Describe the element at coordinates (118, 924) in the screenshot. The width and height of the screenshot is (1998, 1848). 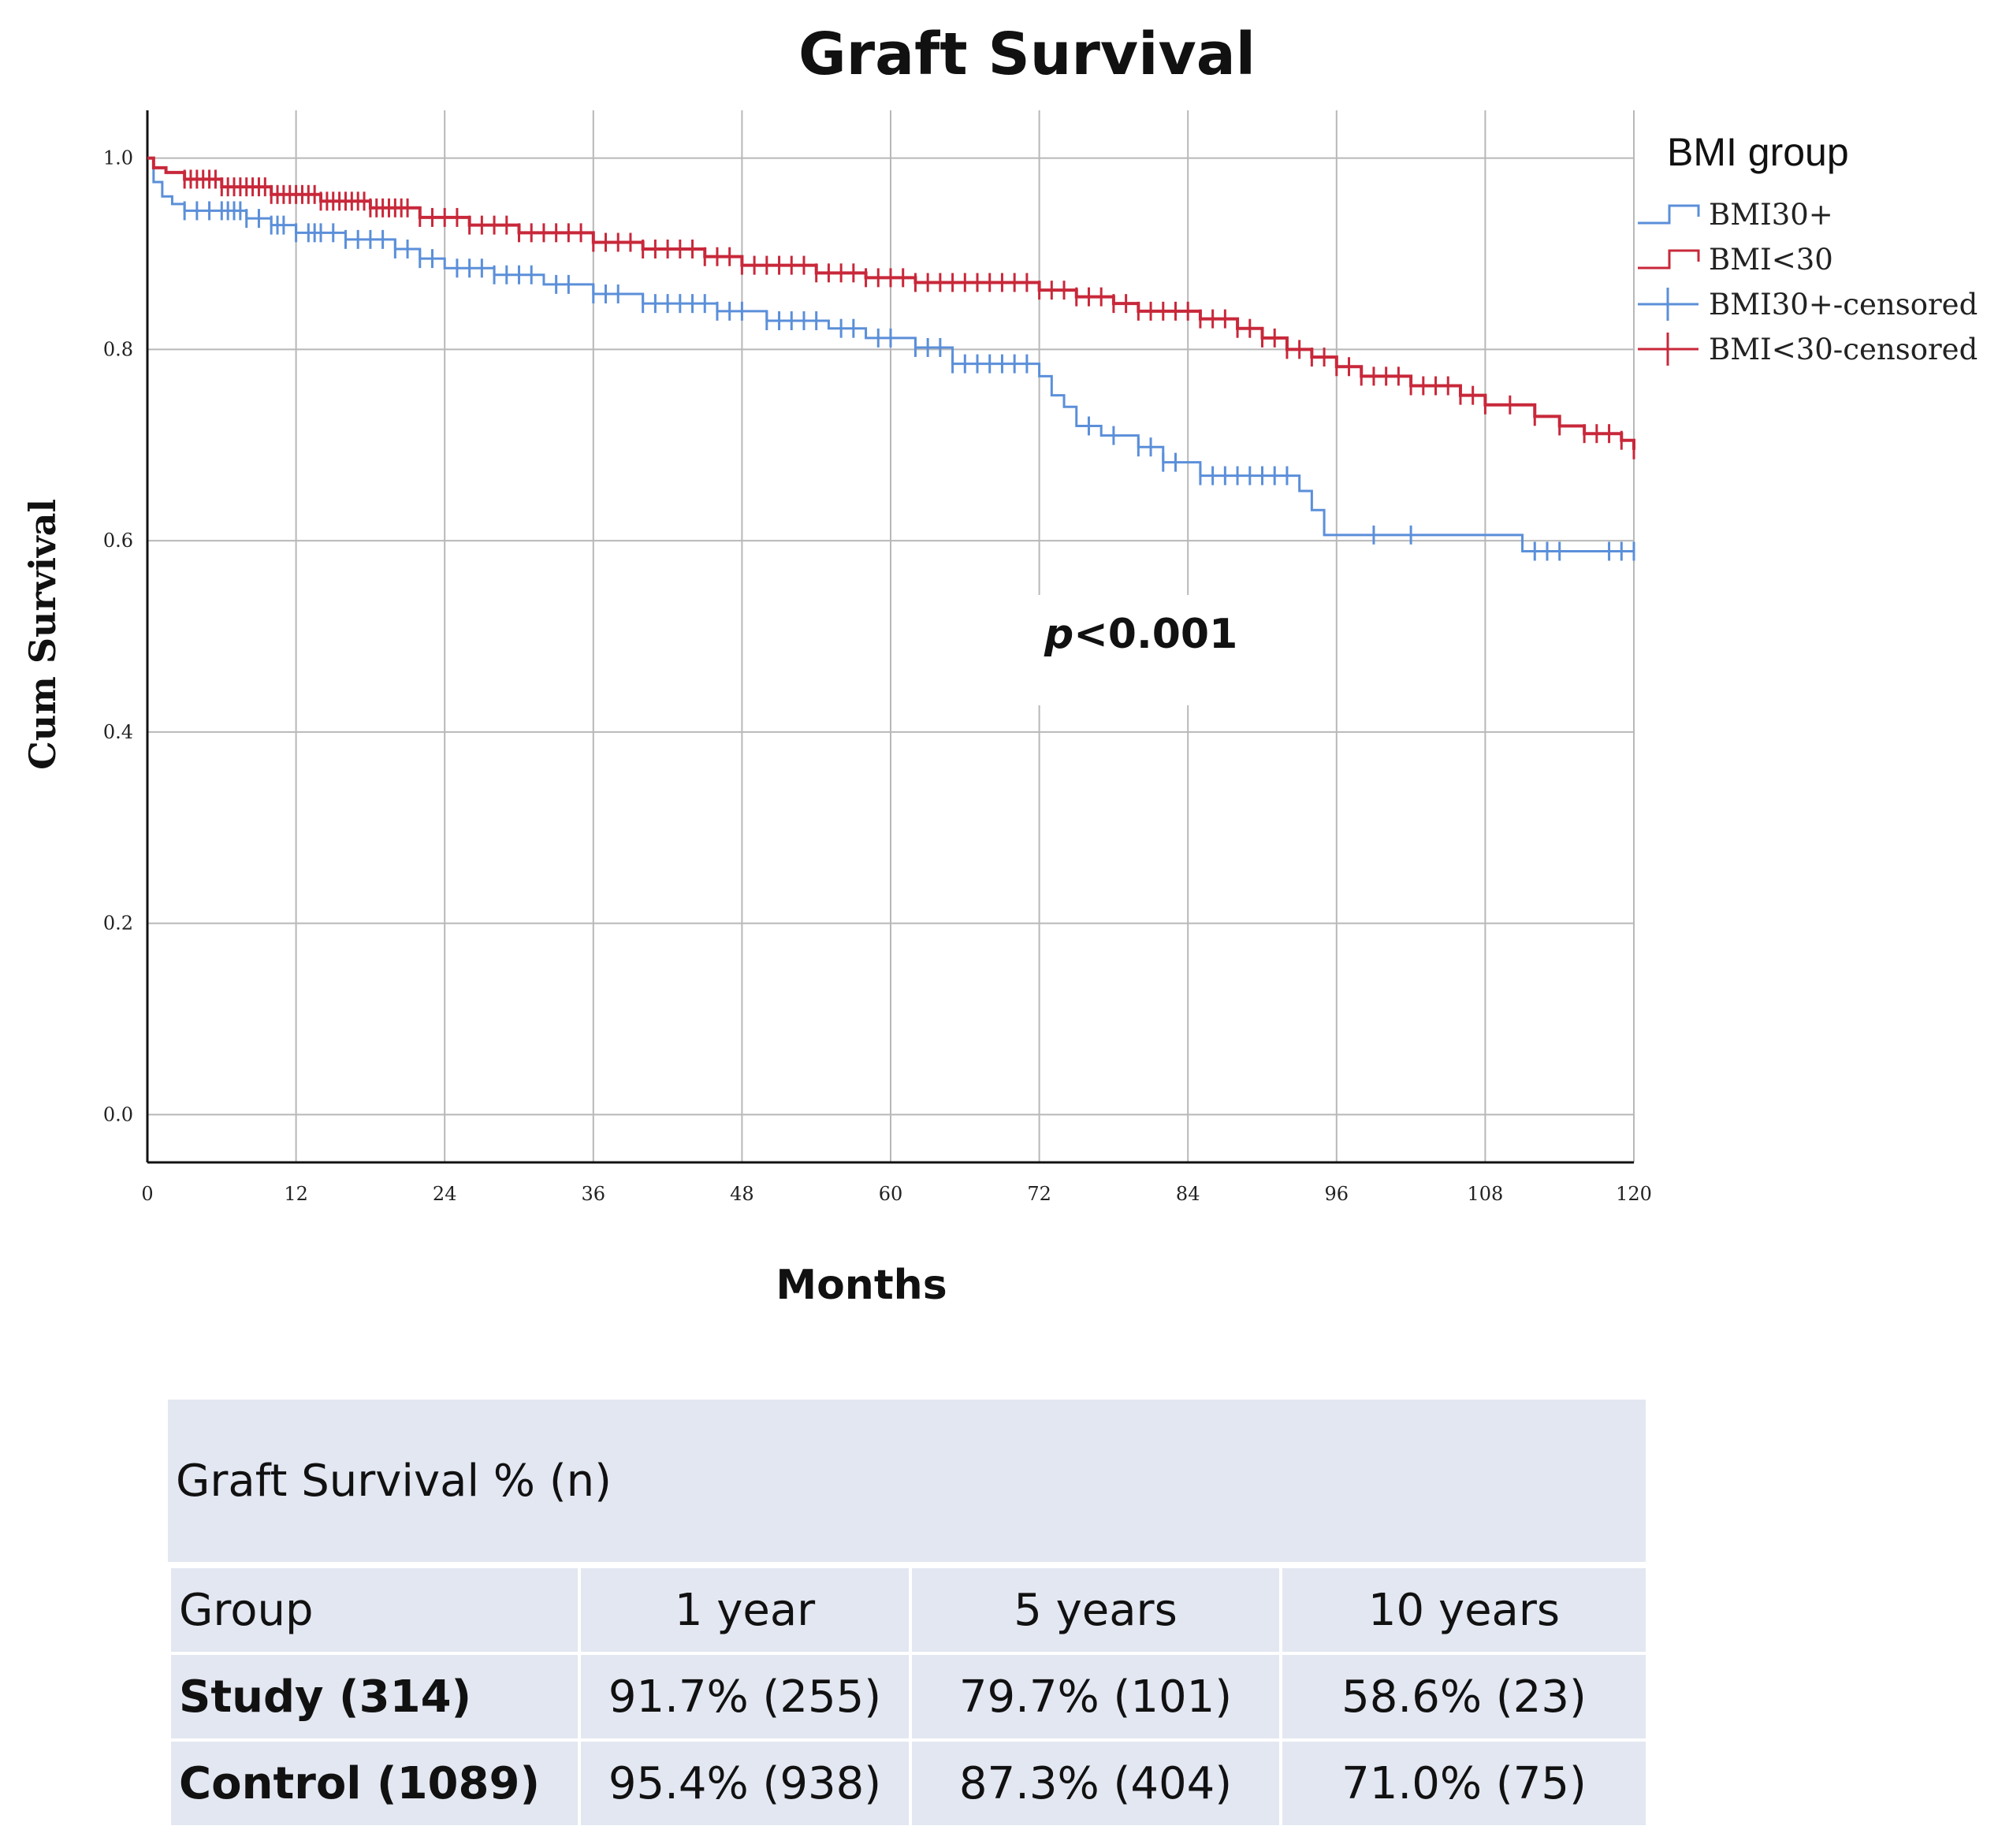
I see `y-tick-label: 0.2` at that location.